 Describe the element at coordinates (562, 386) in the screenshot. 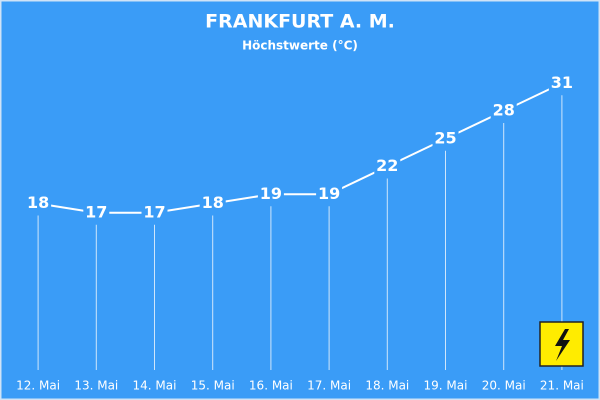

I see `x-tick-label: 21. Mai` at that location.